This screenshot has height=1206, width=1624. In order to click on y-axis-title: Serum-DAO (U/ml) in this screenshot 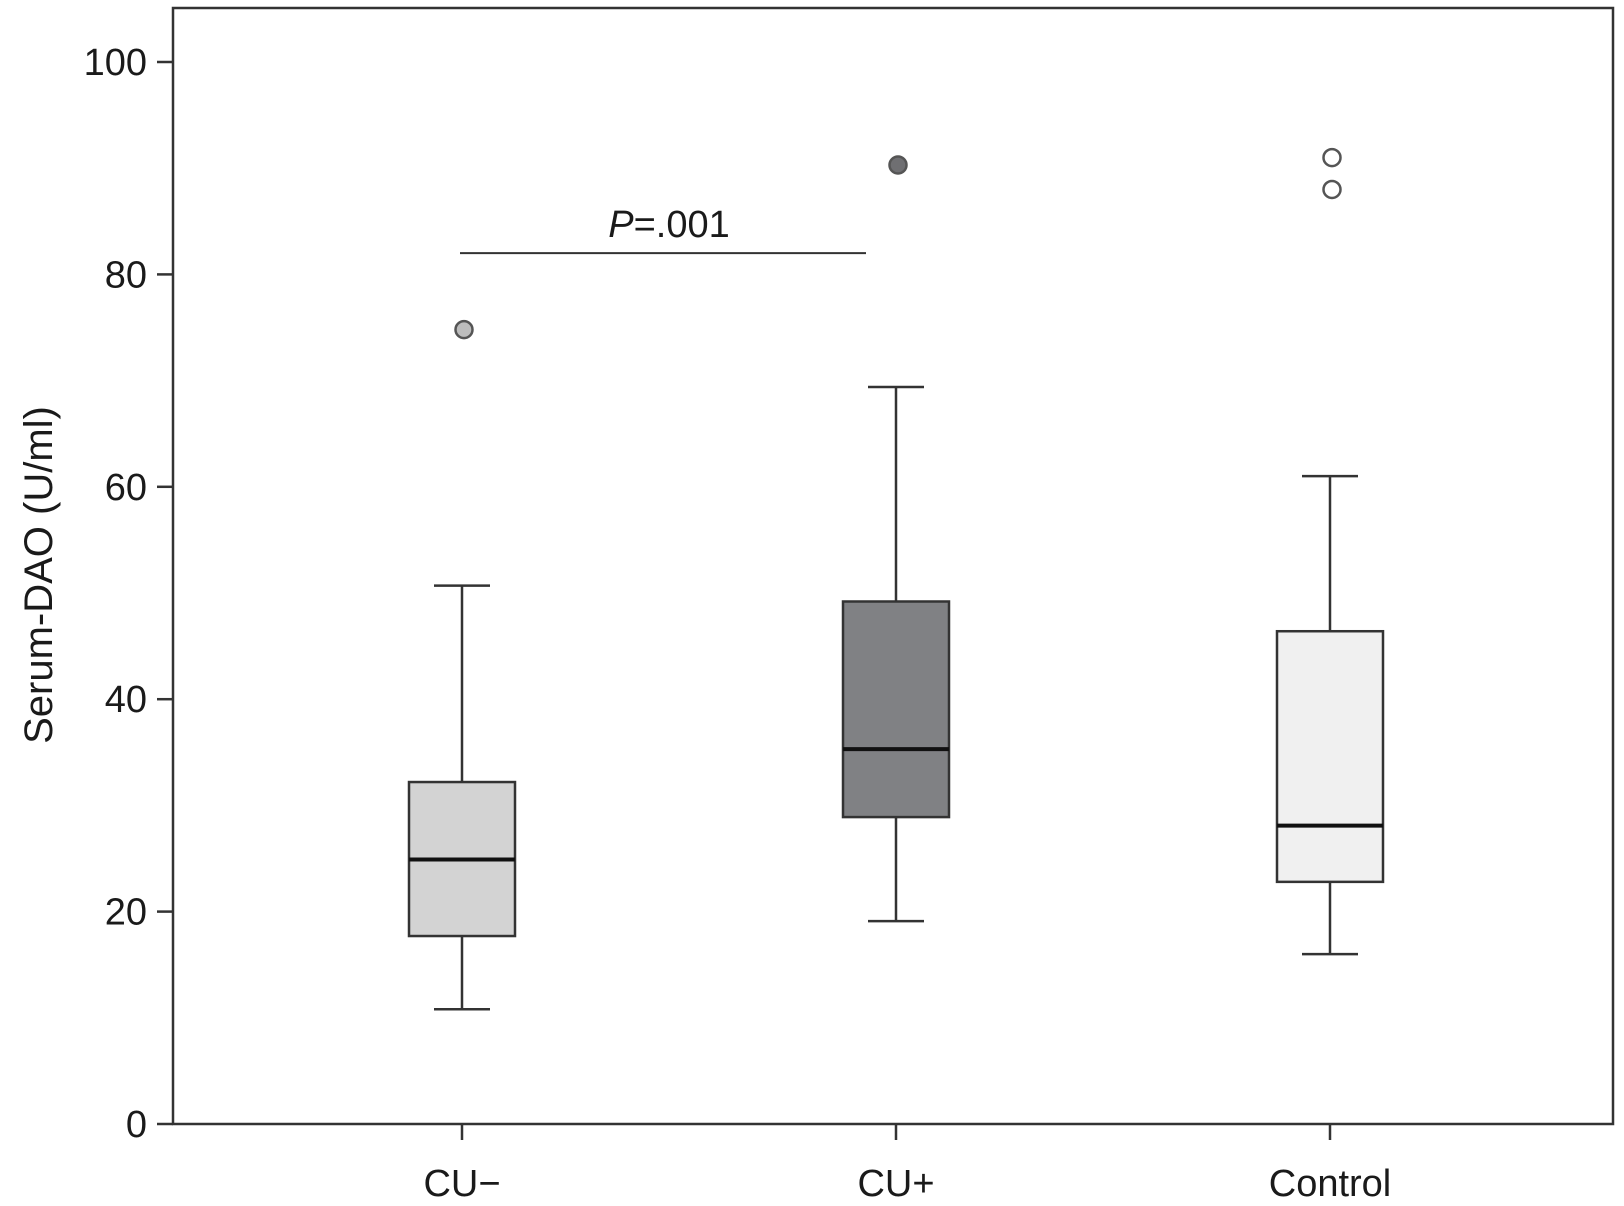, I will do `click(39, 575)`.